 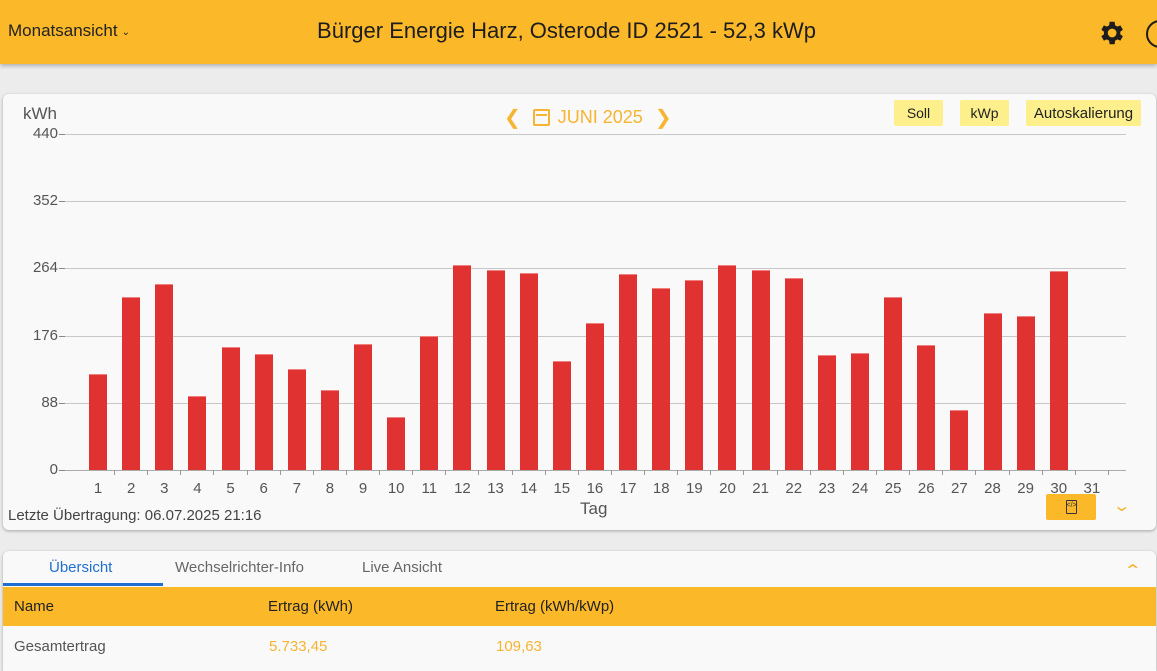 What do you see at coordinates (197, 488) in the screenshot?
I see `x-tick-label: 4` at bounding box center [197, 488].